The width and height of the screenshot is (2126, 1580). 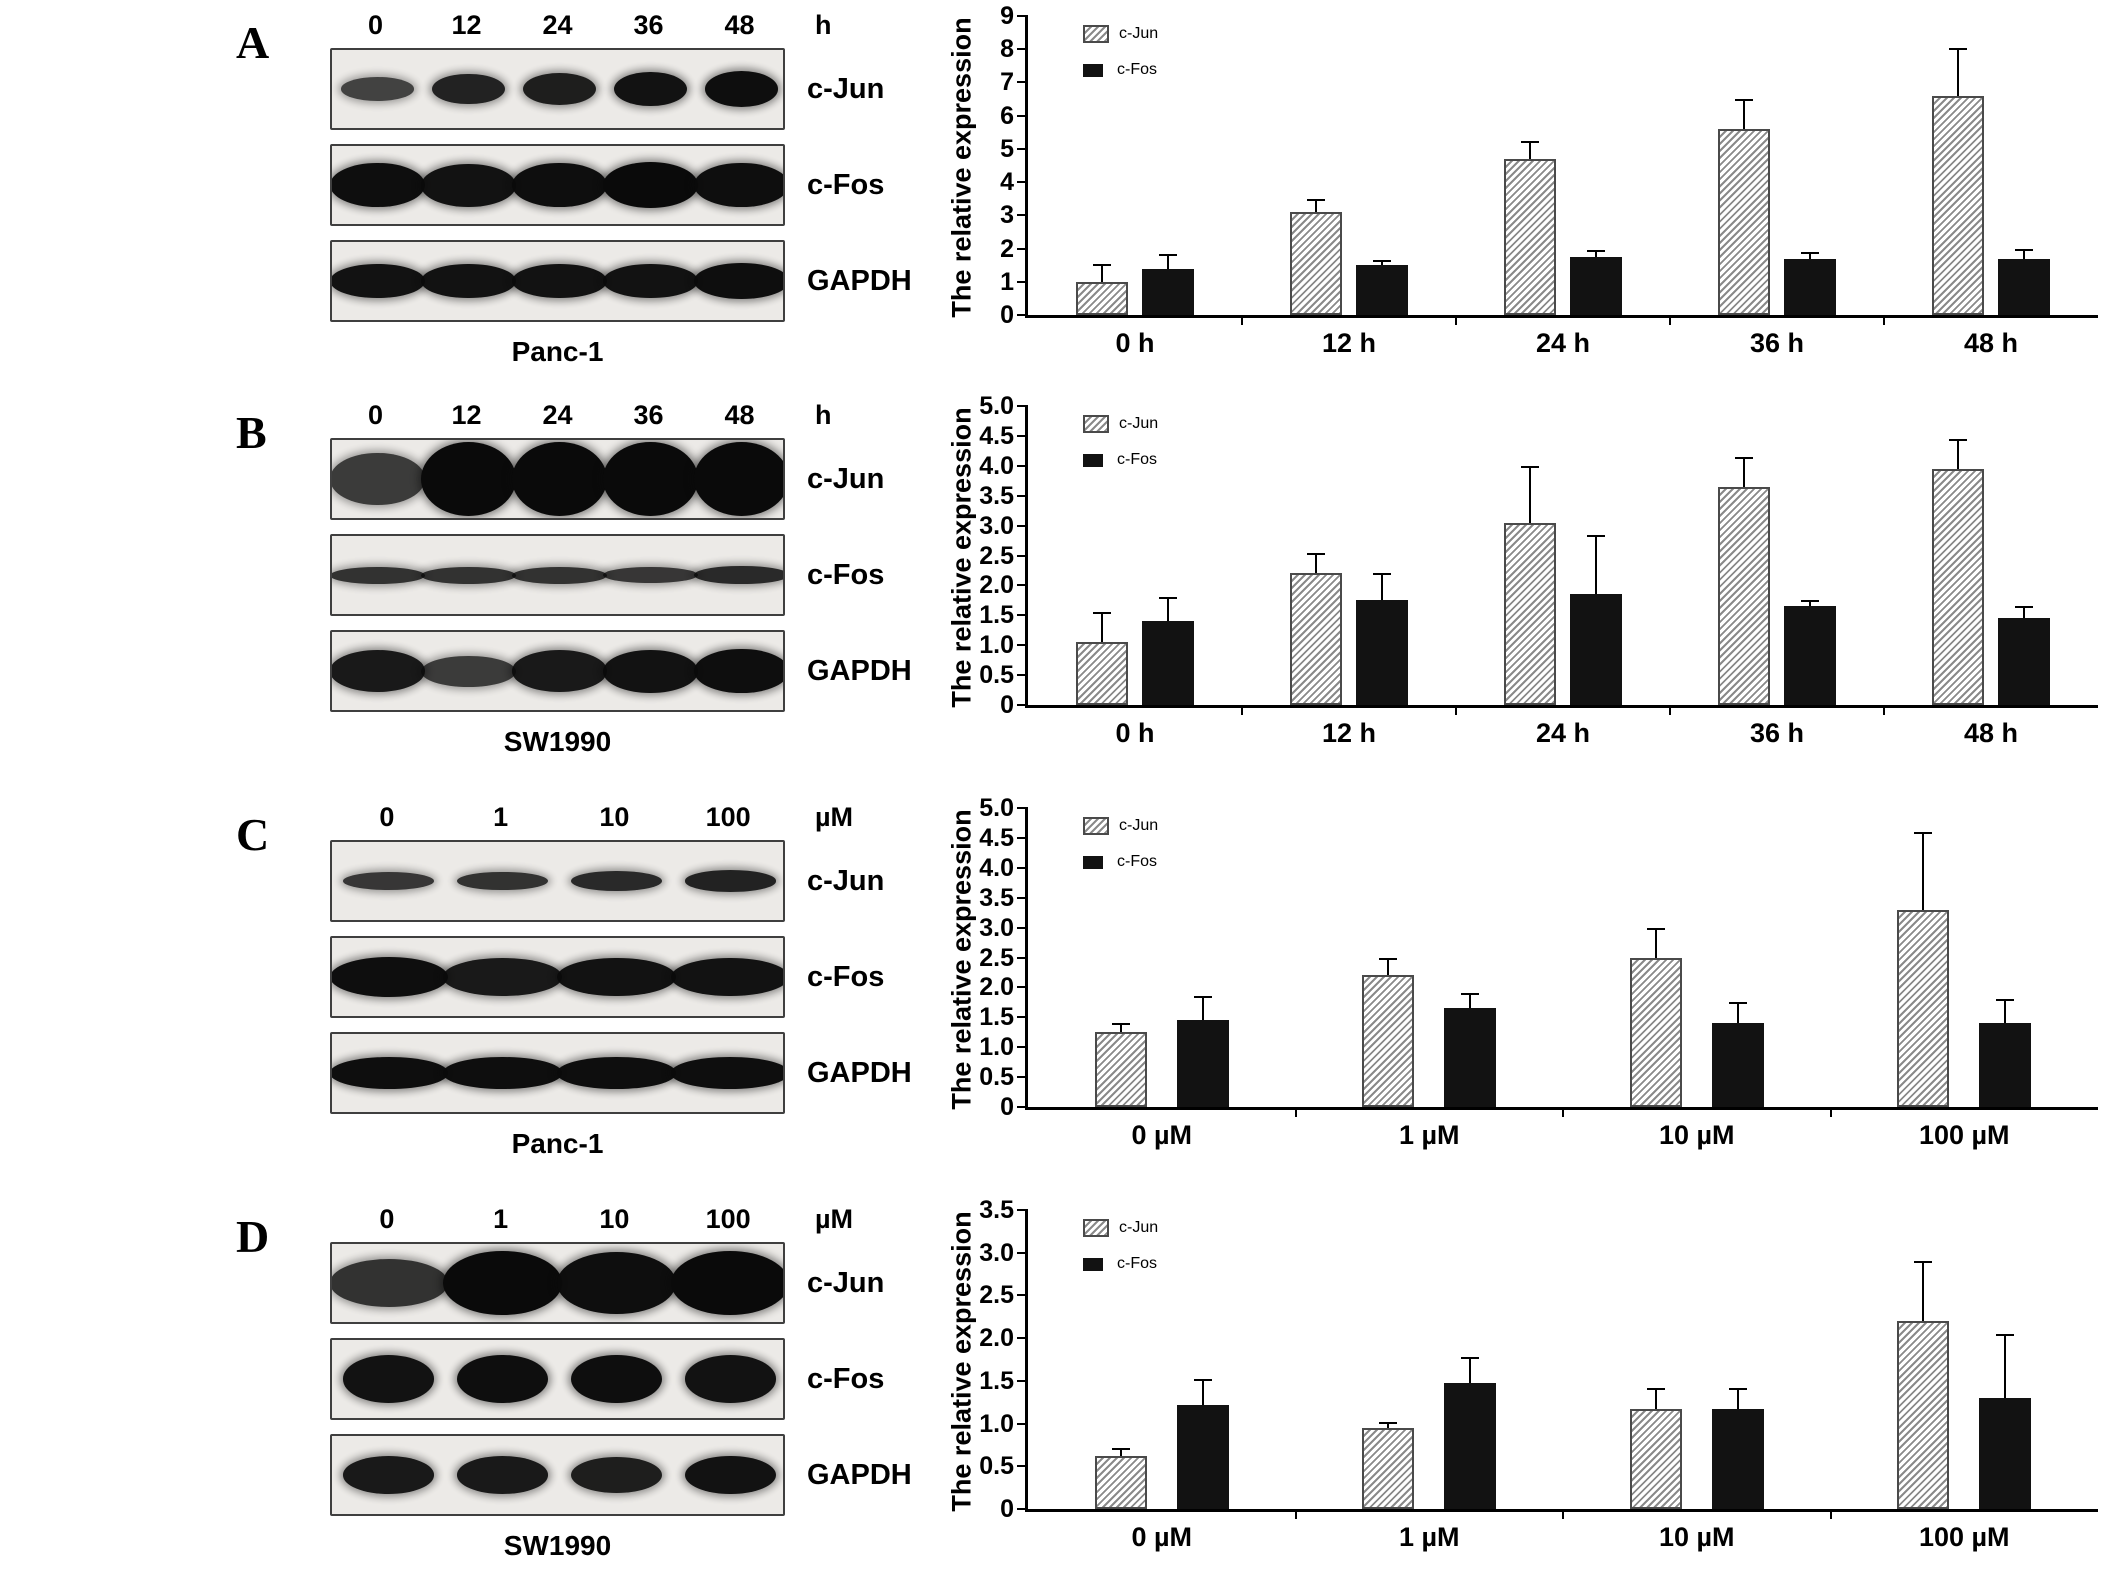 I want to click on blot-strip-row: c-Jun, so click(x=710, y=89).